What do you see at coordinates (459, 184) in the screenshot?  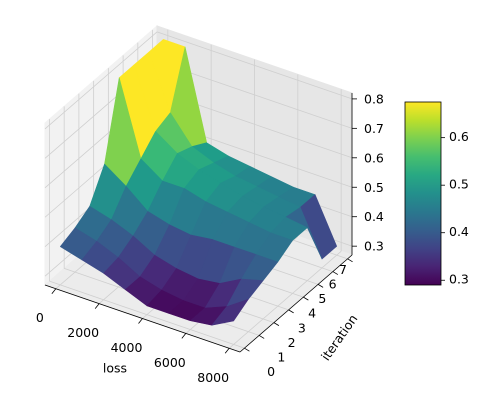 I see `colorbar-tick-label: 0.5` at bounding box center [459, 184].